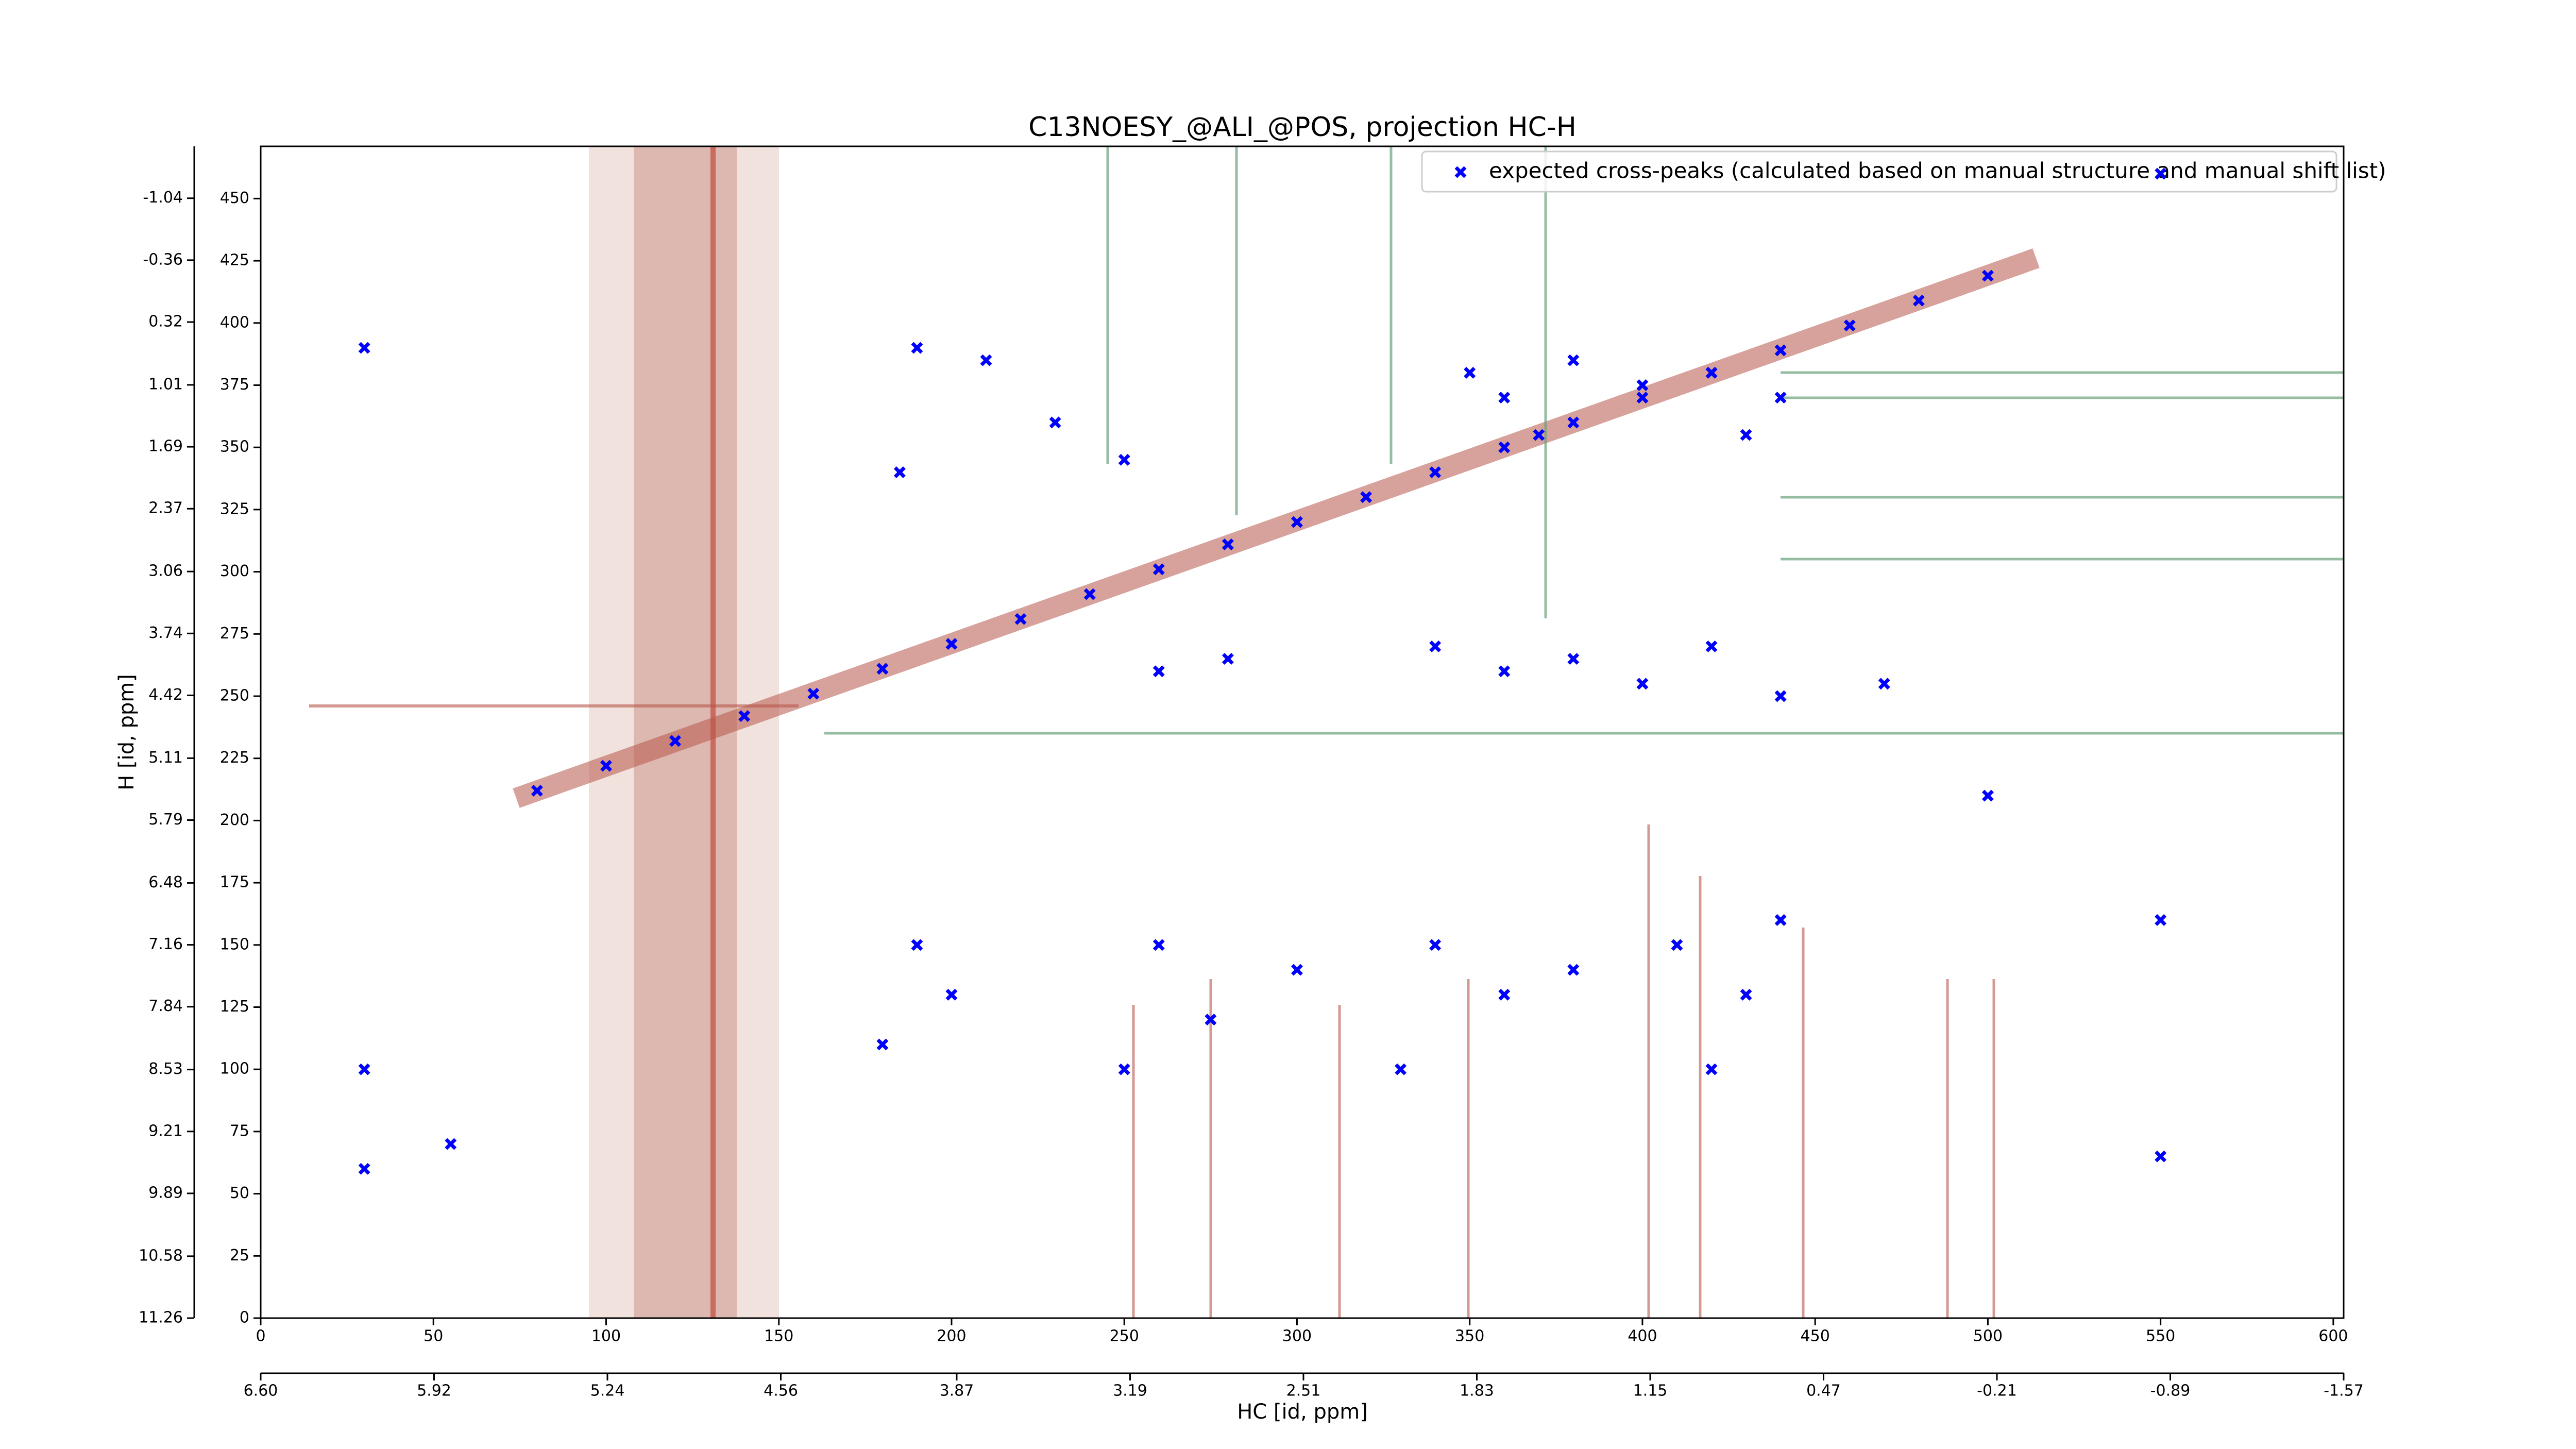 This screenshot has height=1449, width=2576. What do you see at coordinates (234, 198) in the screenshot?
I see `y-tick-label: 450` at bounding box center [234, 198].